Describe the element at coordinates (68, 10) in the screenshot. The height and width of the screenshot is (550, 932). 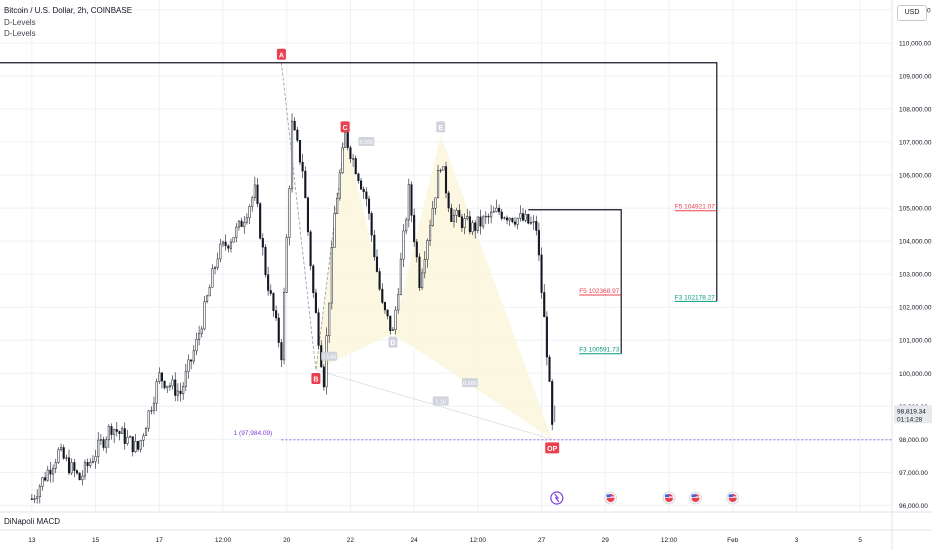
I see `chart-title: Bitcoin / U.S. Dollar, 2h, COINBASE` at that location.